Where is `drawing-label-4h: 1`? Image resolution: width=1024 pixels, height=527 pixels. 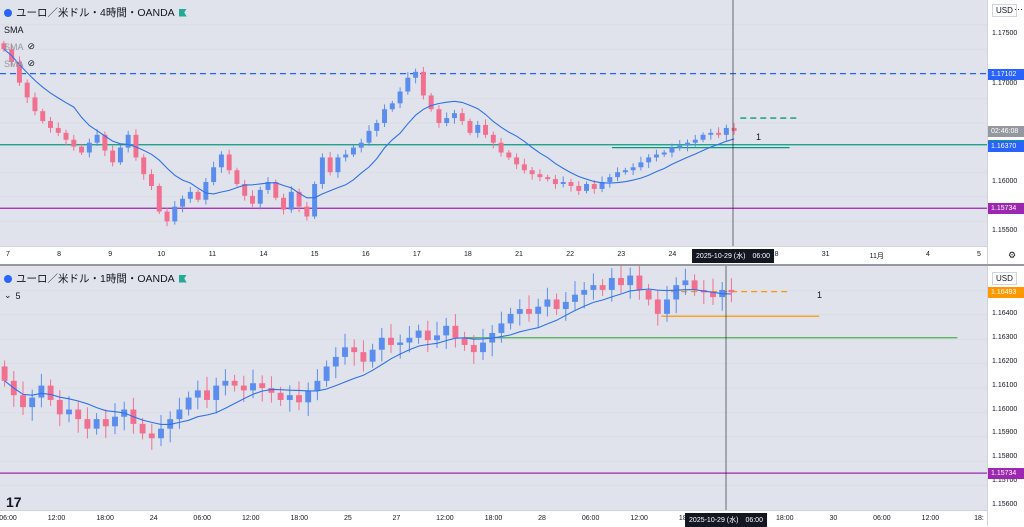
drawing-label-4h: 1 is located at coordinates (759, 137).